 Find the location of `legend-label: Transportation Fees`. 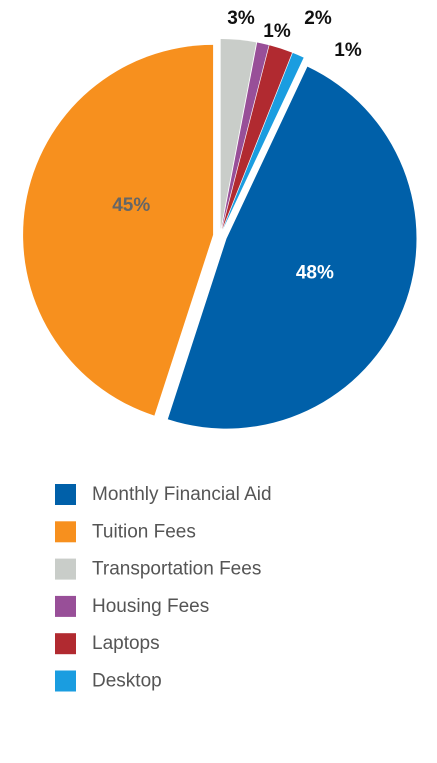

legend-label: Transportation Fees is located at coordinates (176, 569).